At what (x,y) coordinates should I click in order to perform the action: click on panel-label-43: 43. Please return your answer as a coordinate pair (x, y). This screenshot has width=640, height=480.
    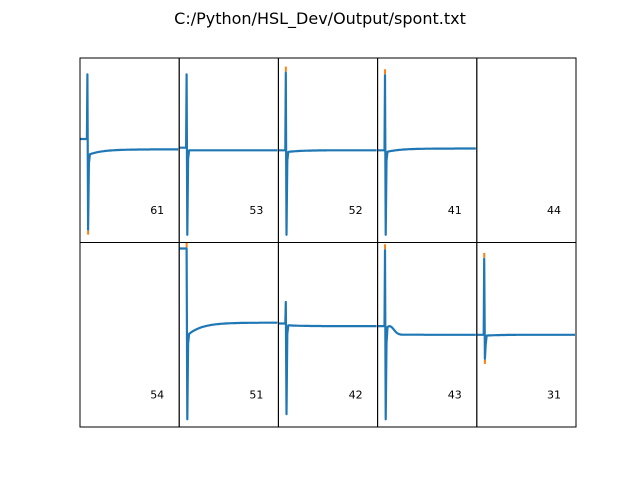
    Looking at the image, I should click on (455, 395).